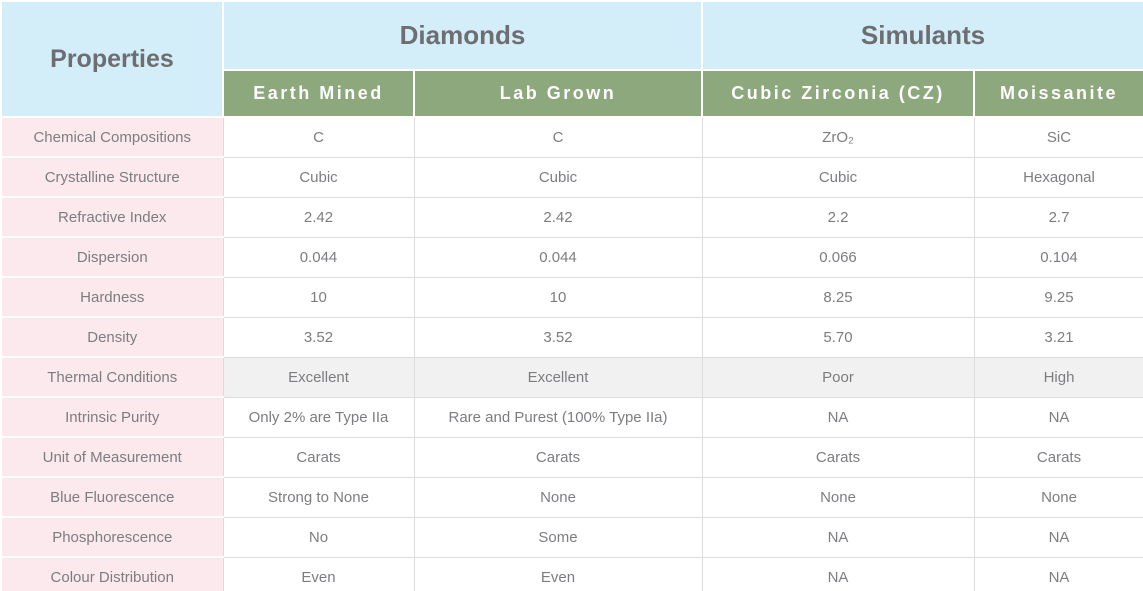 The height and width of the screenshot is (591, 1143). I want to click on property-label: Intrinsic Purity, so click(112, 417).